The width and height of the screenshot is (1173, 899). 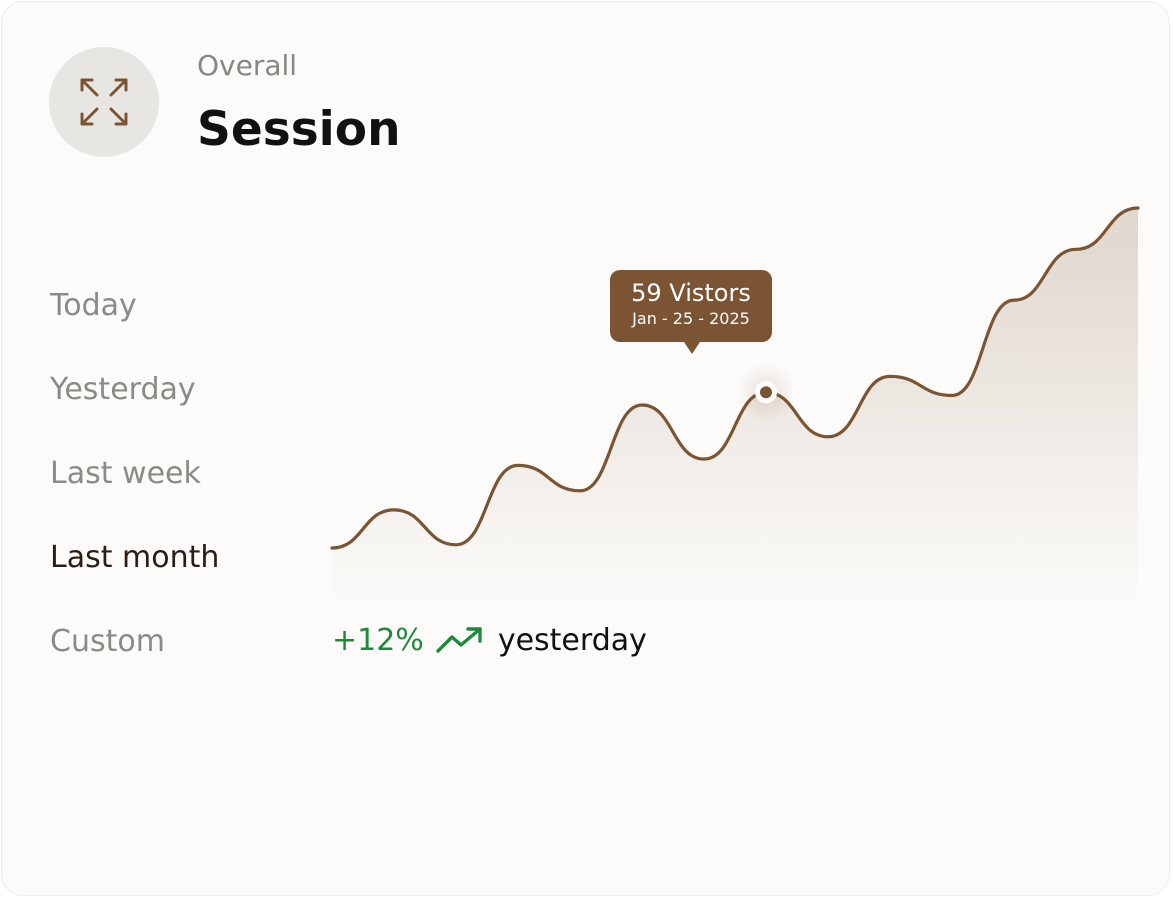 What do you see at coordinates (766, 392) in the screenshot?
I see `highlight-point` at bounding box center [766, 392].